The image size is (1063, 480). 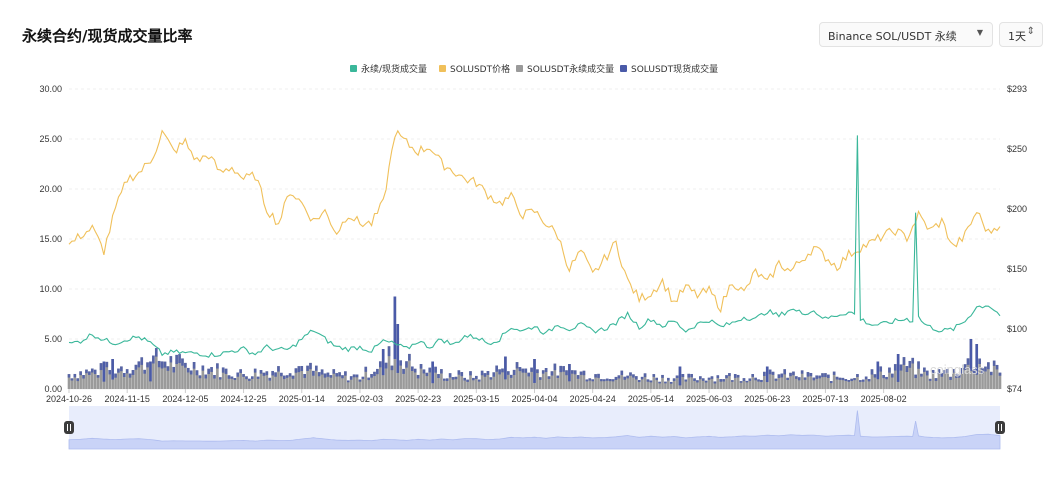 I want to click on right-tick-label: $100, so click(x=1017, y=329).